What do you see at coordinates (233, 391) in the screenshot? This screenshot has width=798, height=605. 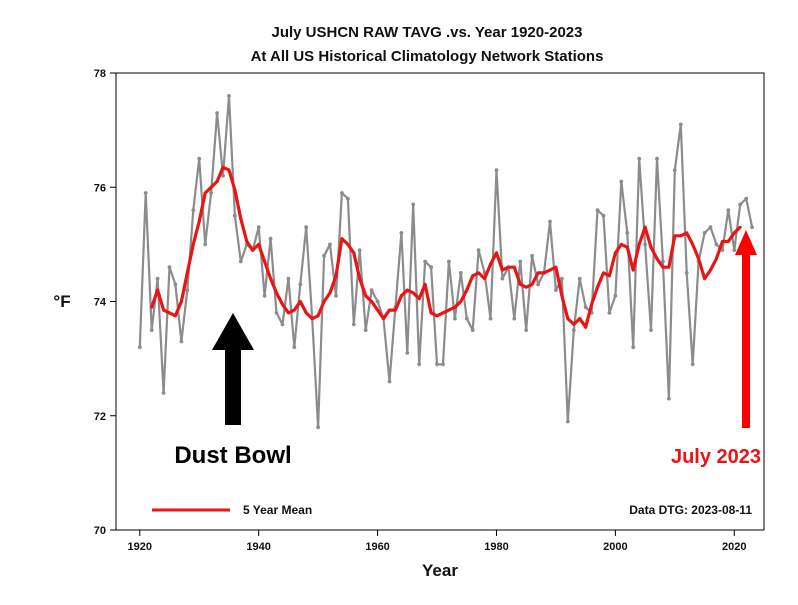 I see `dust-bowl-annotation: Dust Bowl` at bounding box center [233, 391].